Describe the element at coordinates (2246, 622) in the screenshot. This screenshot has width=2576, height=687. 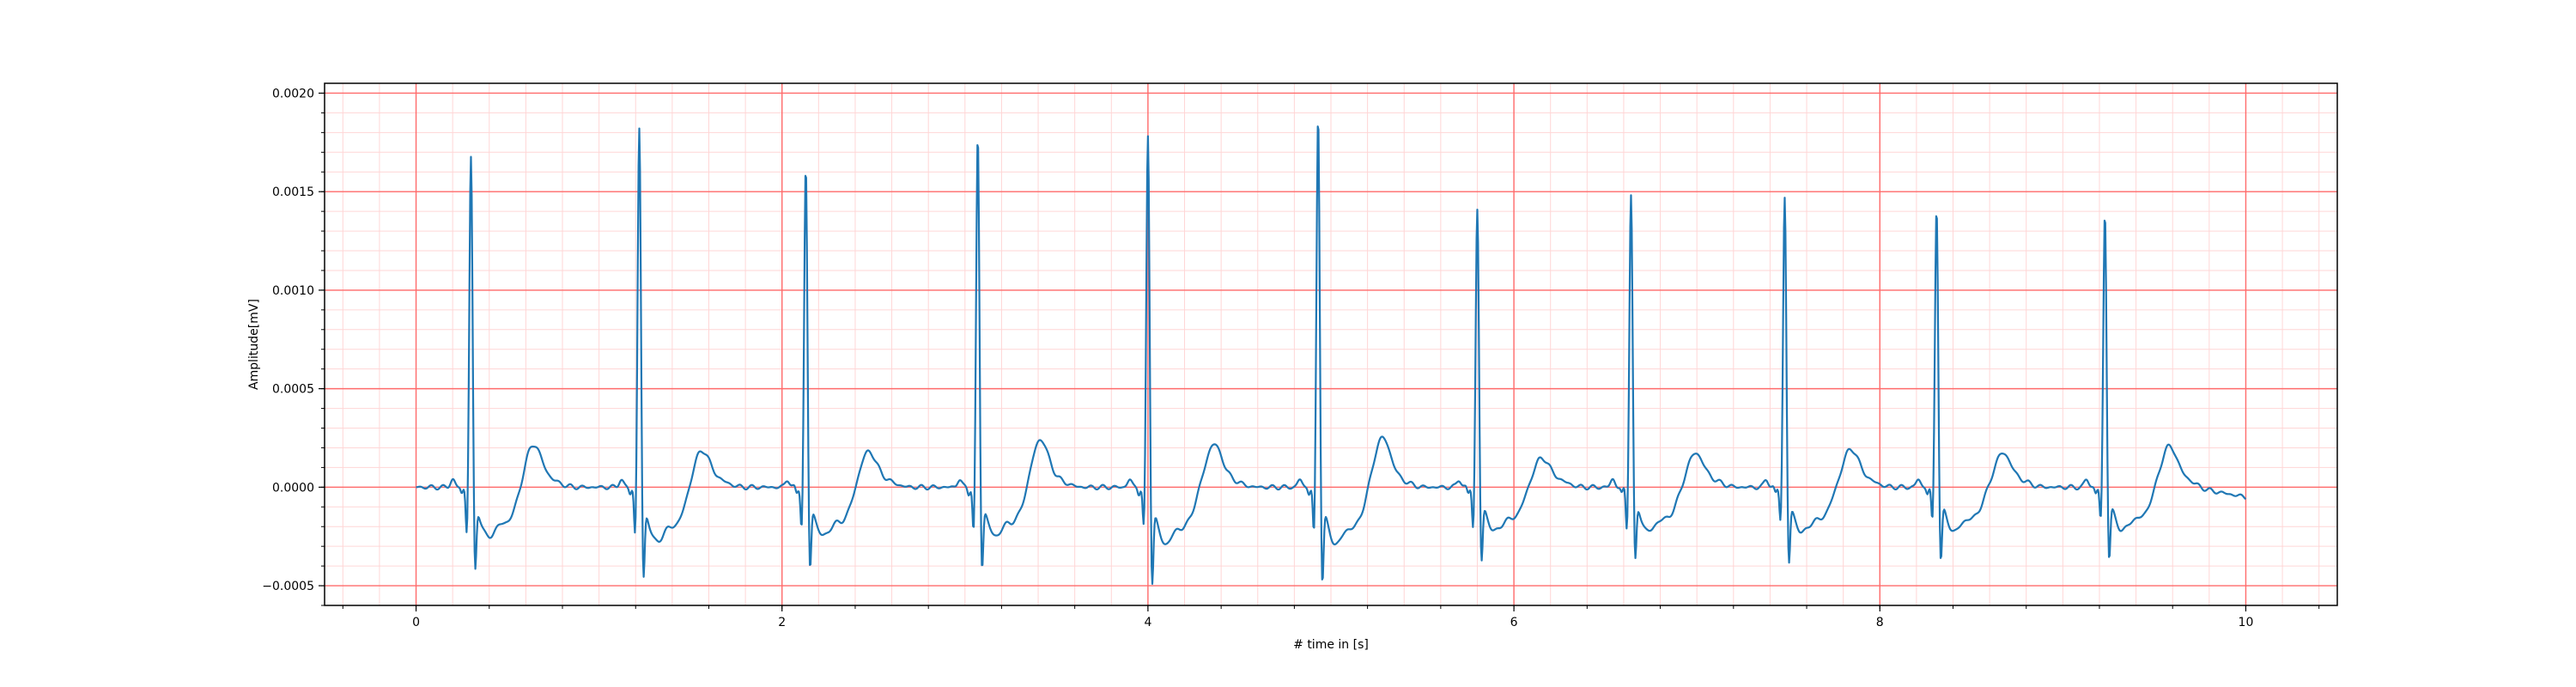
I see `x-tick-label: 10` at that location.